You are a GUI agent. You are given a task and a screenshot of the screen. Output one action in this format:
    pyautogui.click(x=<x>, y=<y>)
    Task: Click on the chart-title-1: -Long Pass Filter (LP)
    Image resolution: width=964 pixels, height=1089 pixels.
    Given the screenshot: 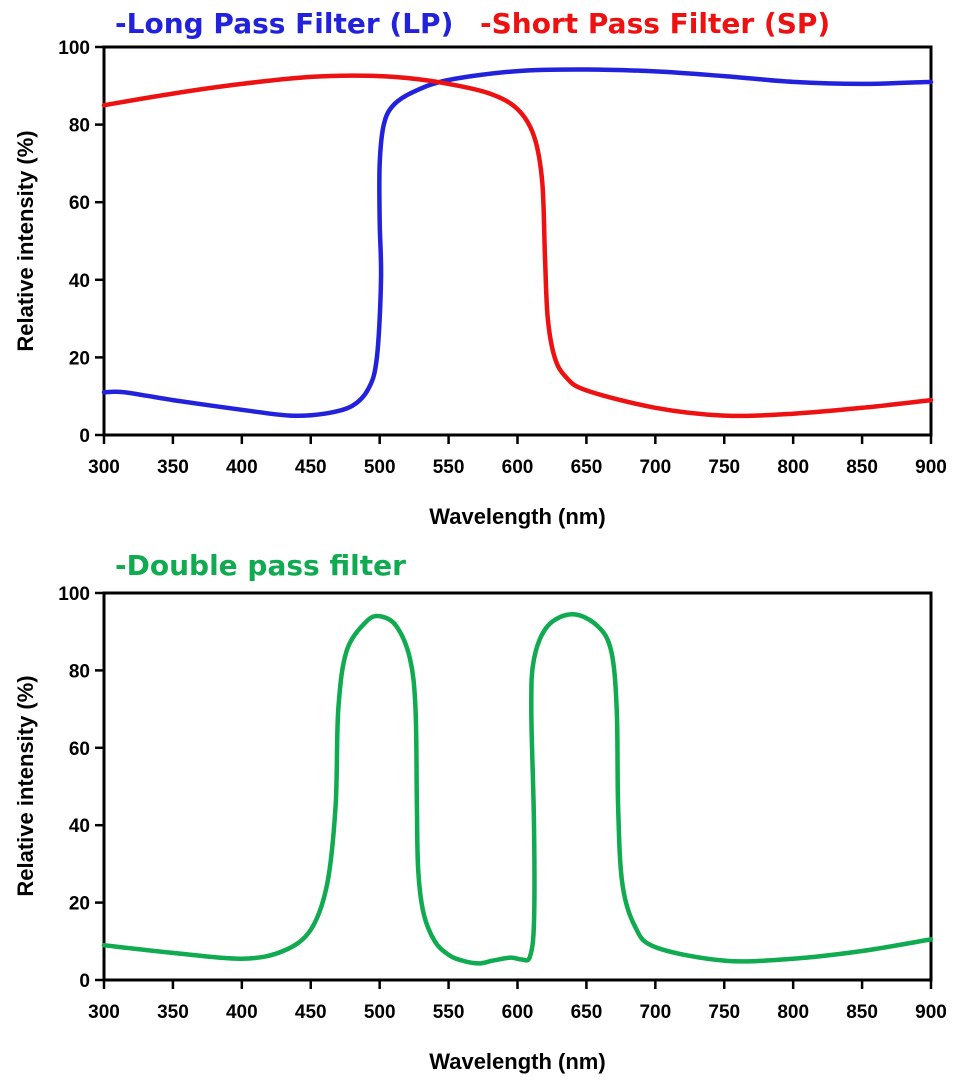 What is the action you would take?
    pyautogui.click(x=284, y=23)
    